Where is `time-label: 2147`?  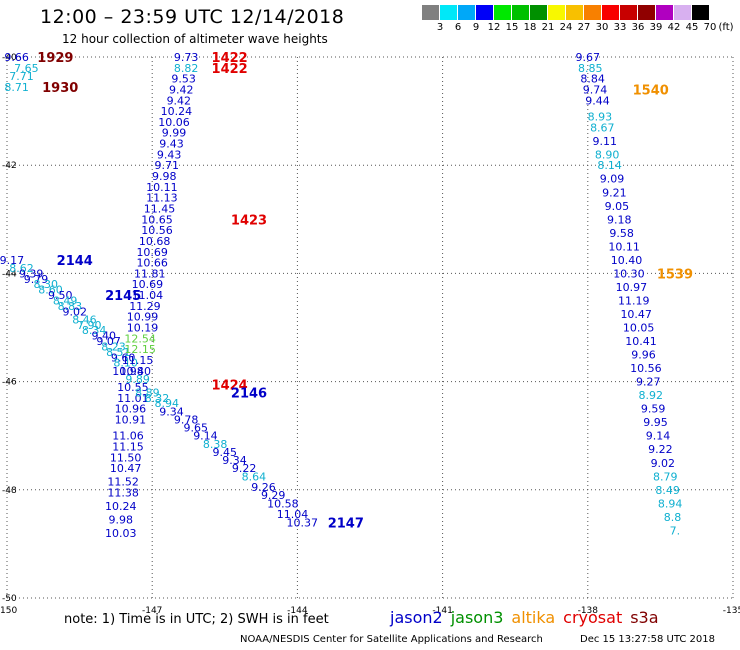
time-label: 2147 is located at coordinates (346, 523).